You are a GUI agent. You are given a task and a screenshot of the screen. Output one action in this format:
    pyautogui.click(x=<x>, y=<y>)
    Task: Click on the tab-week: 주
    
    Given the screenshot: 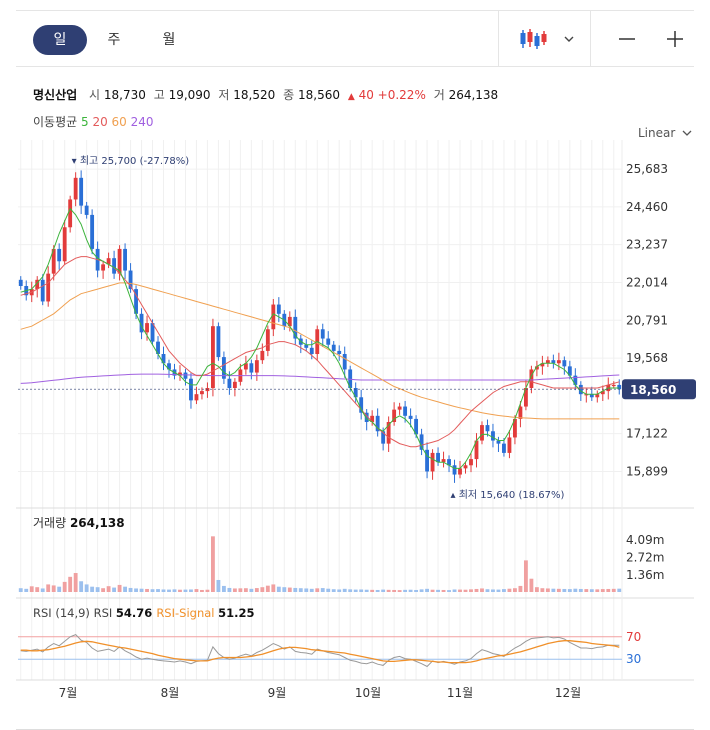 What is the action you would take?
    pyautogui.click(x=114, y=40)
    